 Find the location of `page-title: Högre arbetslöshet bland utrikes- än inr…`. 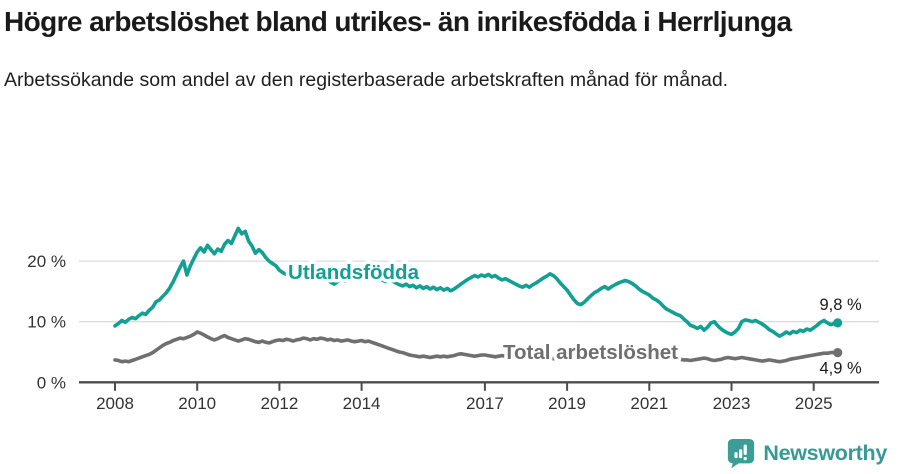

page-title: Högre arbetslöshet bland utrikes- än inr… is located at coordinates (398, 21).